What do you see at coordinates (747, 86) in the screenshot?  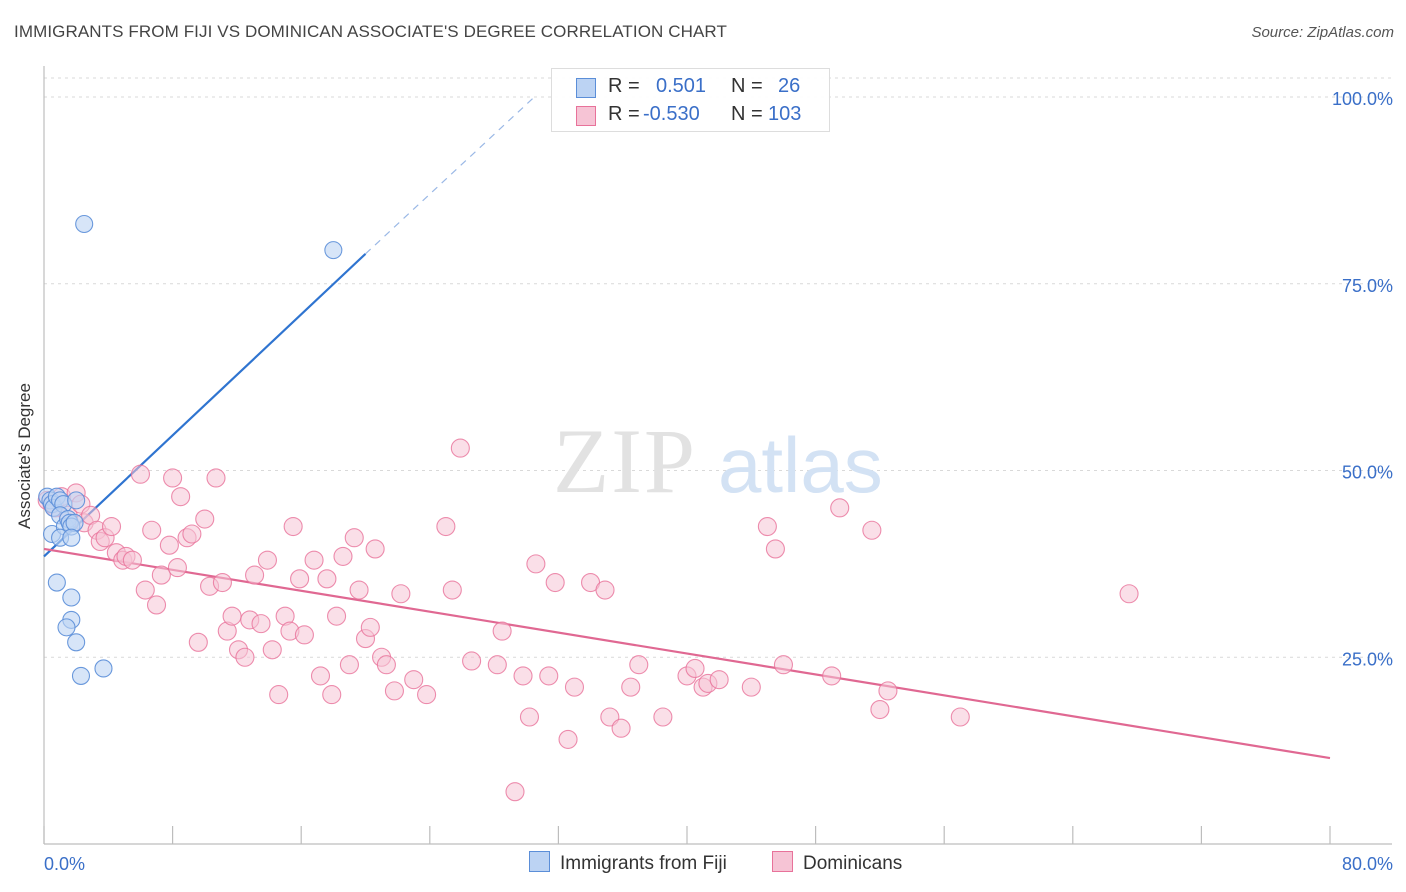 I see `fiji-n-label: N =` at bounding box center [747, 86].